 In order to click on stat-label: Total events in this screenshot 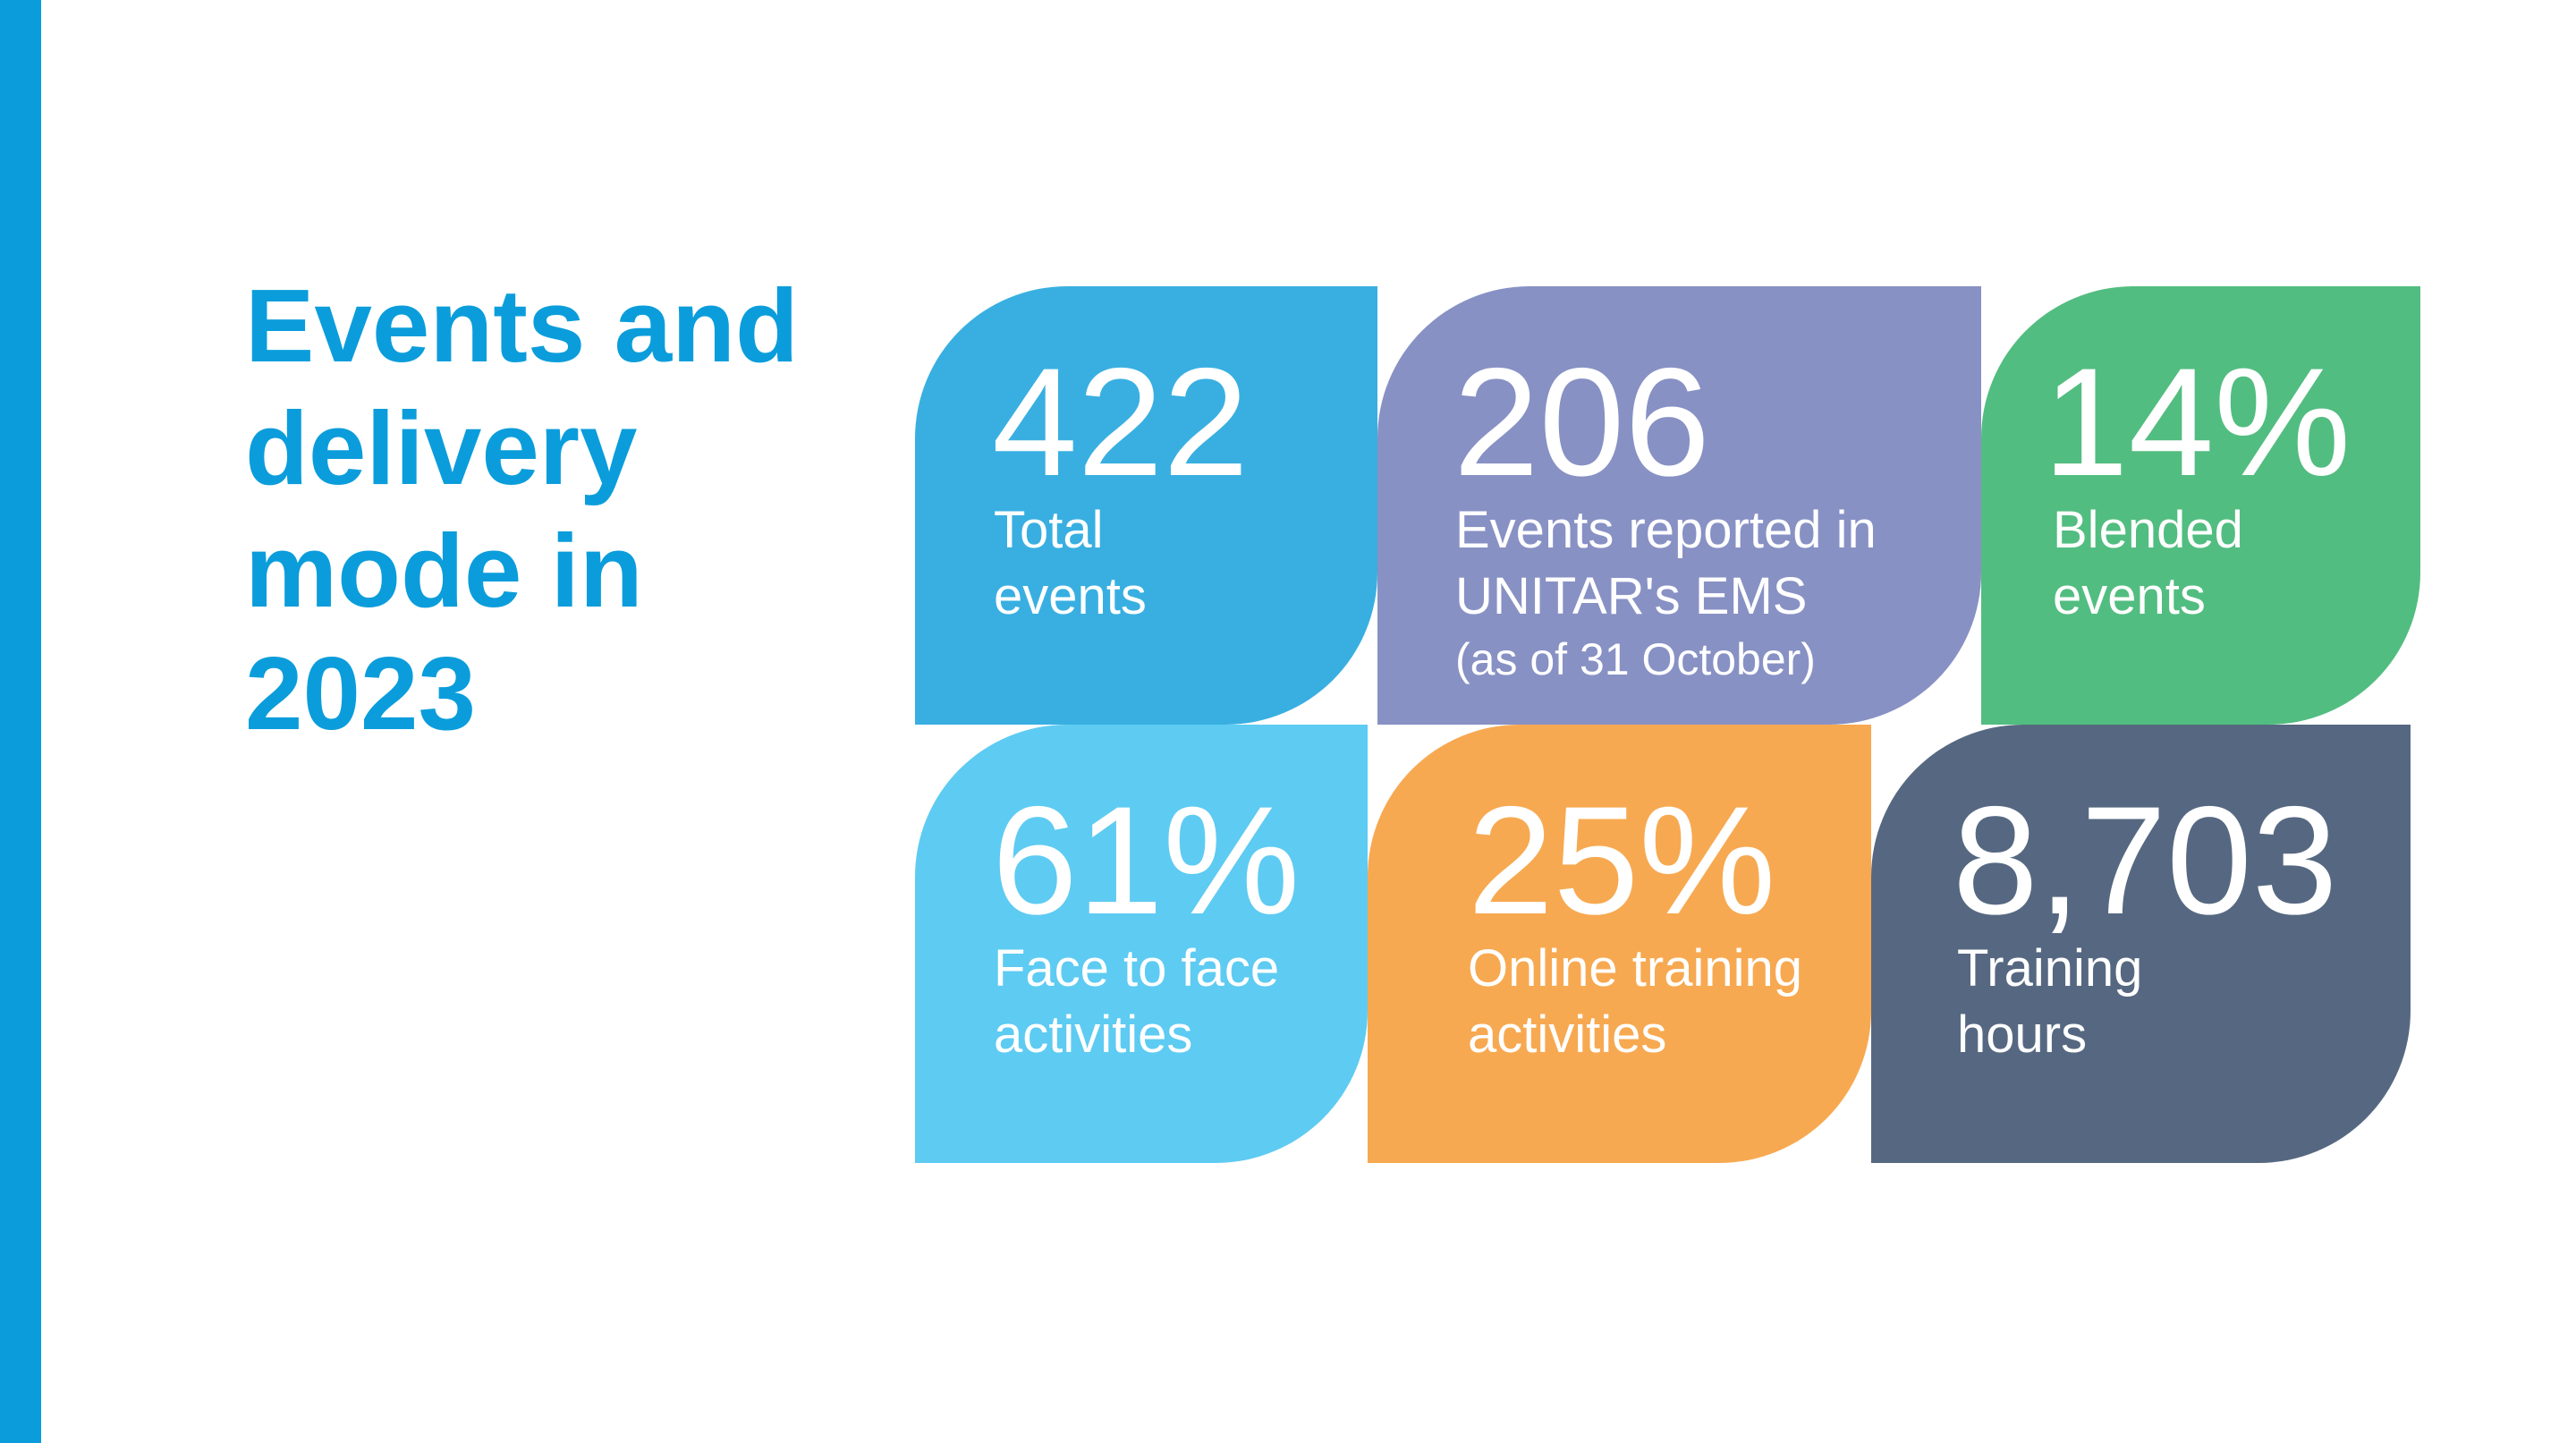, I will do `click(1070, 564)`.